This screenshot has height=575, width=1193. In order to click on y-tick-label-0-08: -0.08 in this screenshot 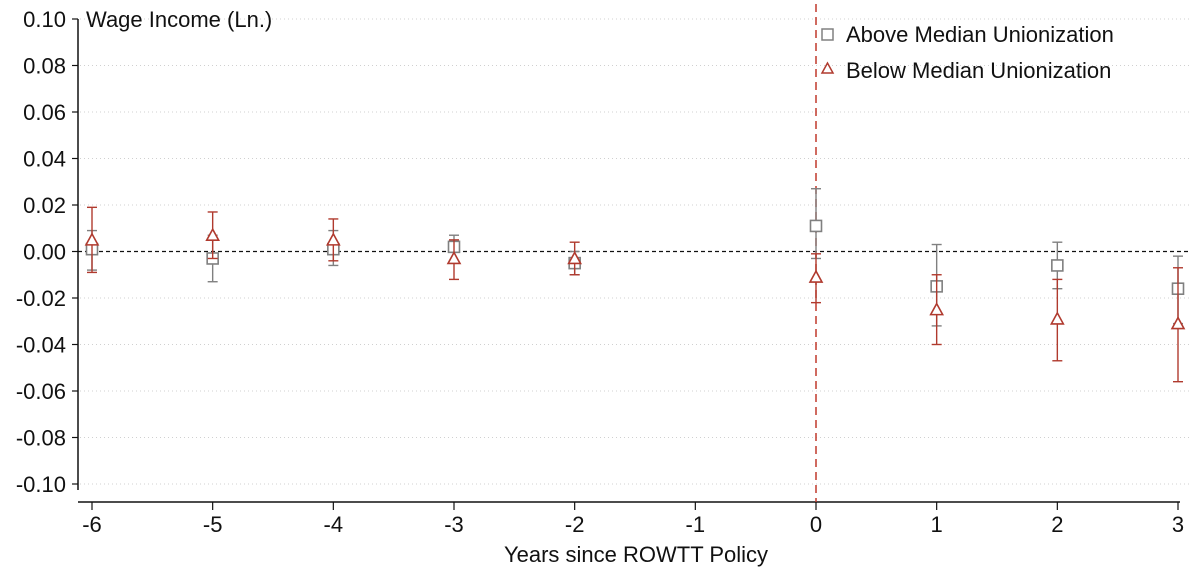, I will do `click(41, 438)`.